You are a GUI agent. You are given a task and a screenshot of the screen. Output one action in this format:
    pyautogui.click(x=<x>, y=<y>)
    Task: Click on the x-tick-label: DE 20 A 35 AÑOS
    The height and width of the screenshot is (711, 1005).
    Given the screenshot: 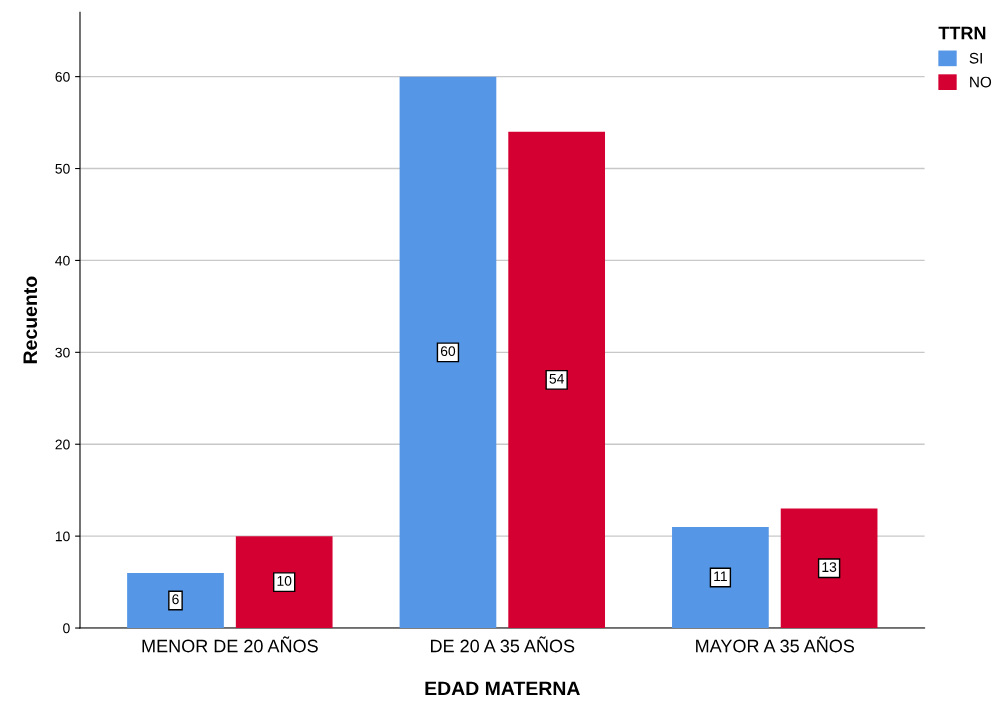 What is the action you would take?
    pyautogui.click(x=503, y=644)
    